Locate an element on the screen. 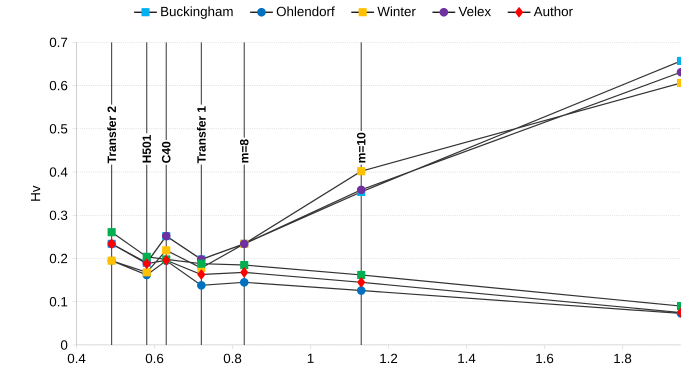 The width and height of the screenshot is (681, 383). x-tick-label: 1 is located at coordinates (311, 358).